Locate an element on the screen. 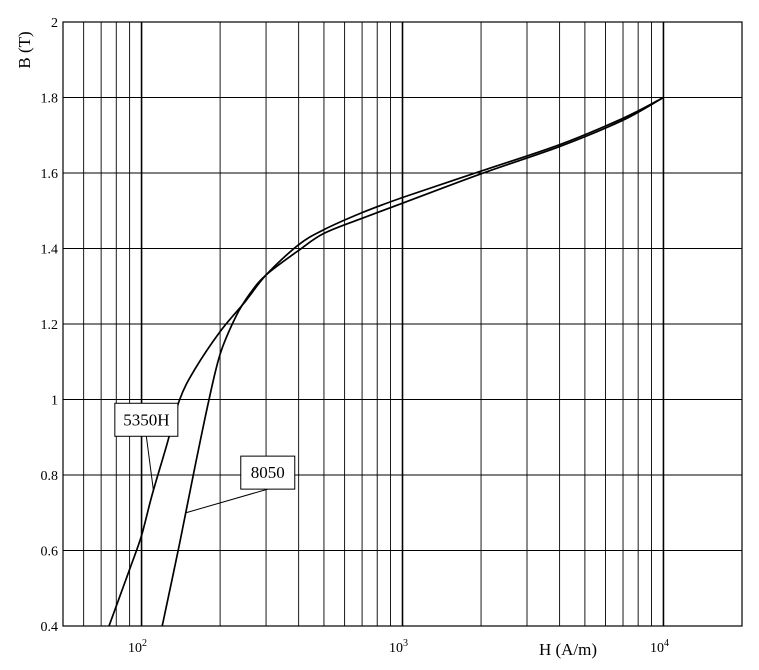 The width and height of the screenshot is (759, 670). x-tick-label: 10⁴ is located at coordinates (659, 647).